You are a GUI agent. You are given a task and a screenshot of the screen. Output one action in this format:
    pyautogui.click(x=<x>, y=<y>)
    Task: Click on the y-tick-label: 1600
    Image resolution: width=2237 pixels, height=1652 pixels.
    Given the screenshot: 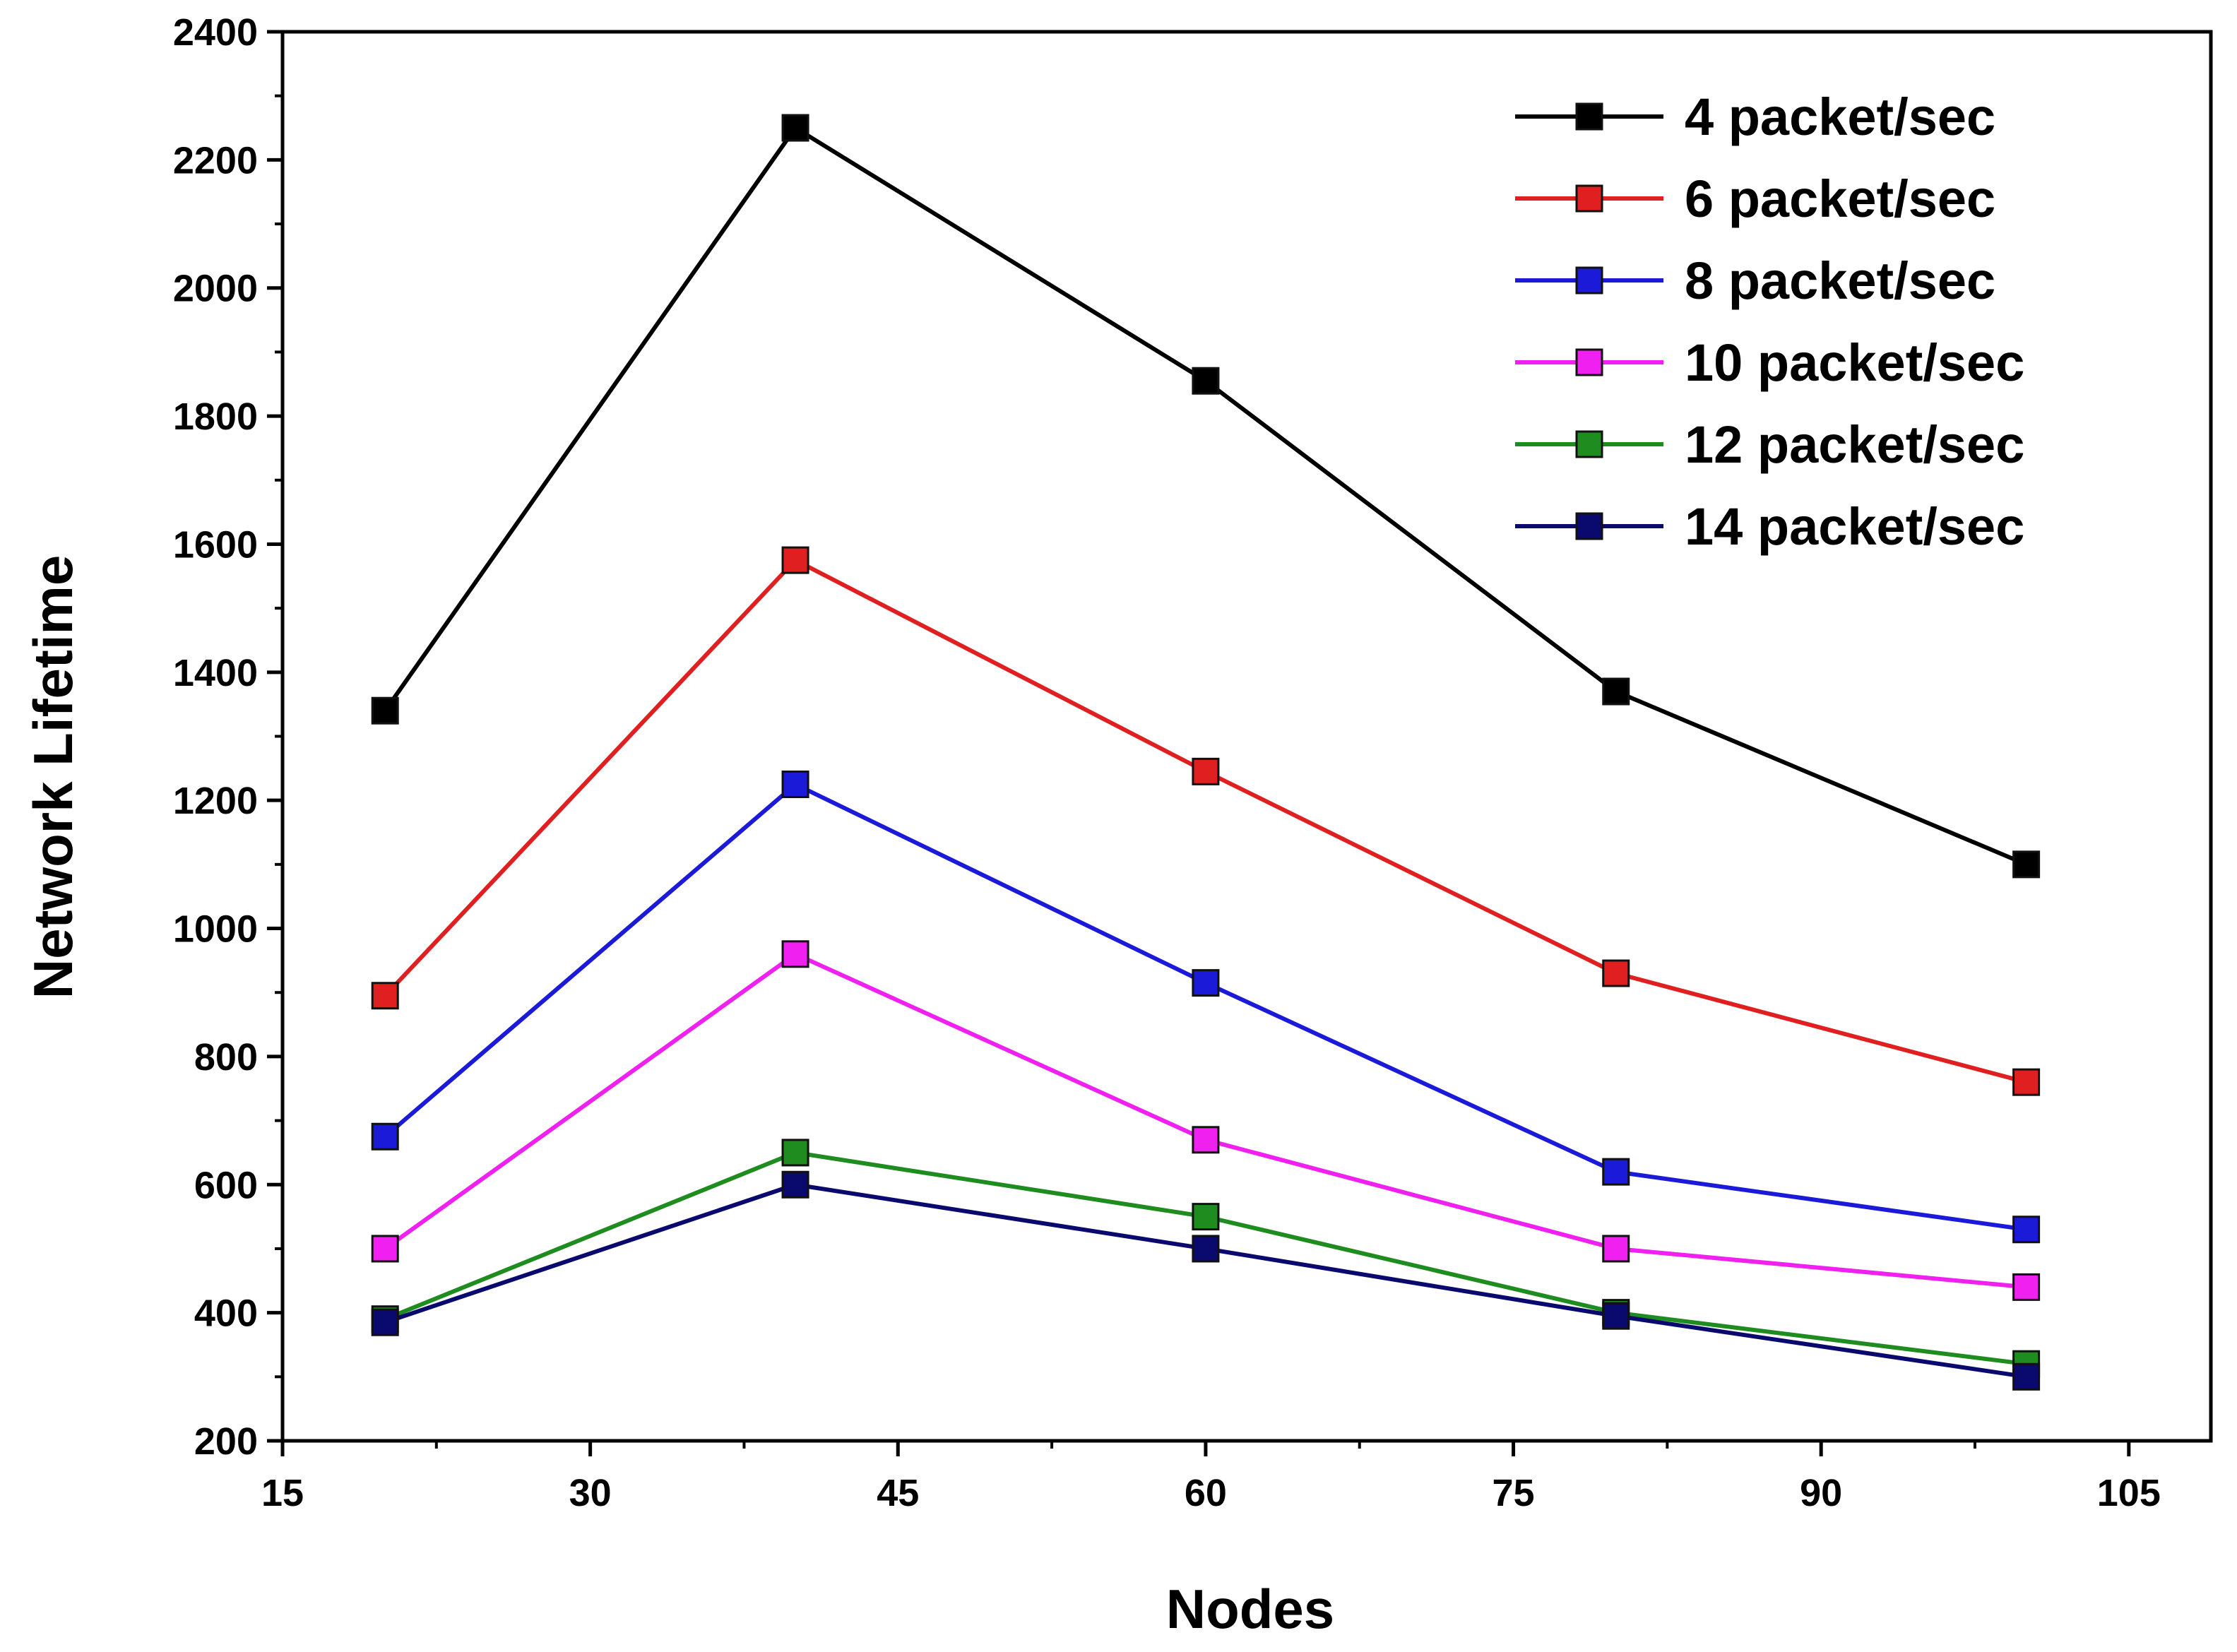 What is the action you would take?
    pyautogui.click(x=215, y=544)
    